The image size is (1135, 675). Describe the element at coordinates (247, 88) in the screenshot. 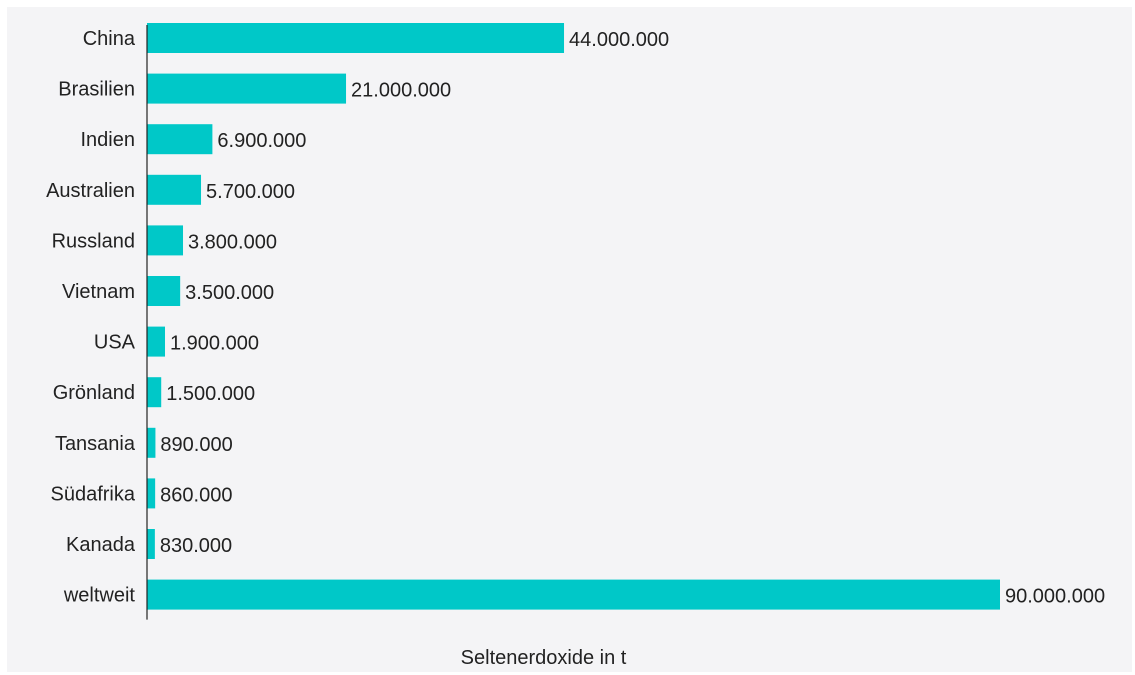

I see `bar-brasilien` at that location.